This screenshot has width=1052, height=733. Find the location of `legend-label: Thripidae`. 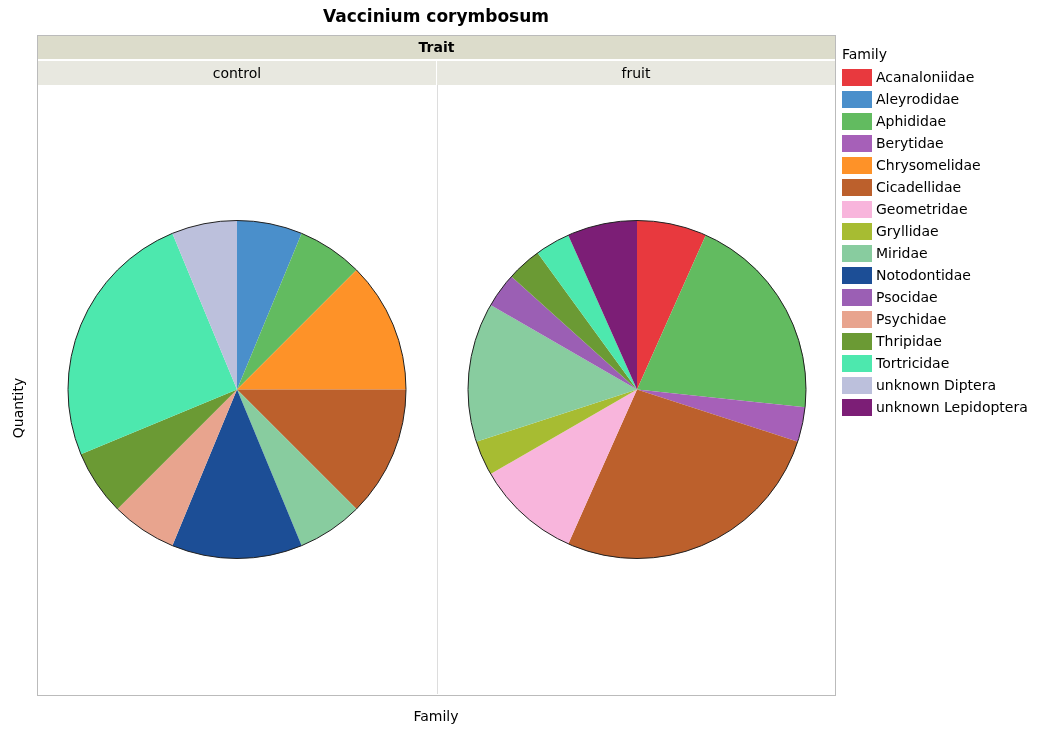

legend-label: Thripidae is located at coordinates (909, 341).